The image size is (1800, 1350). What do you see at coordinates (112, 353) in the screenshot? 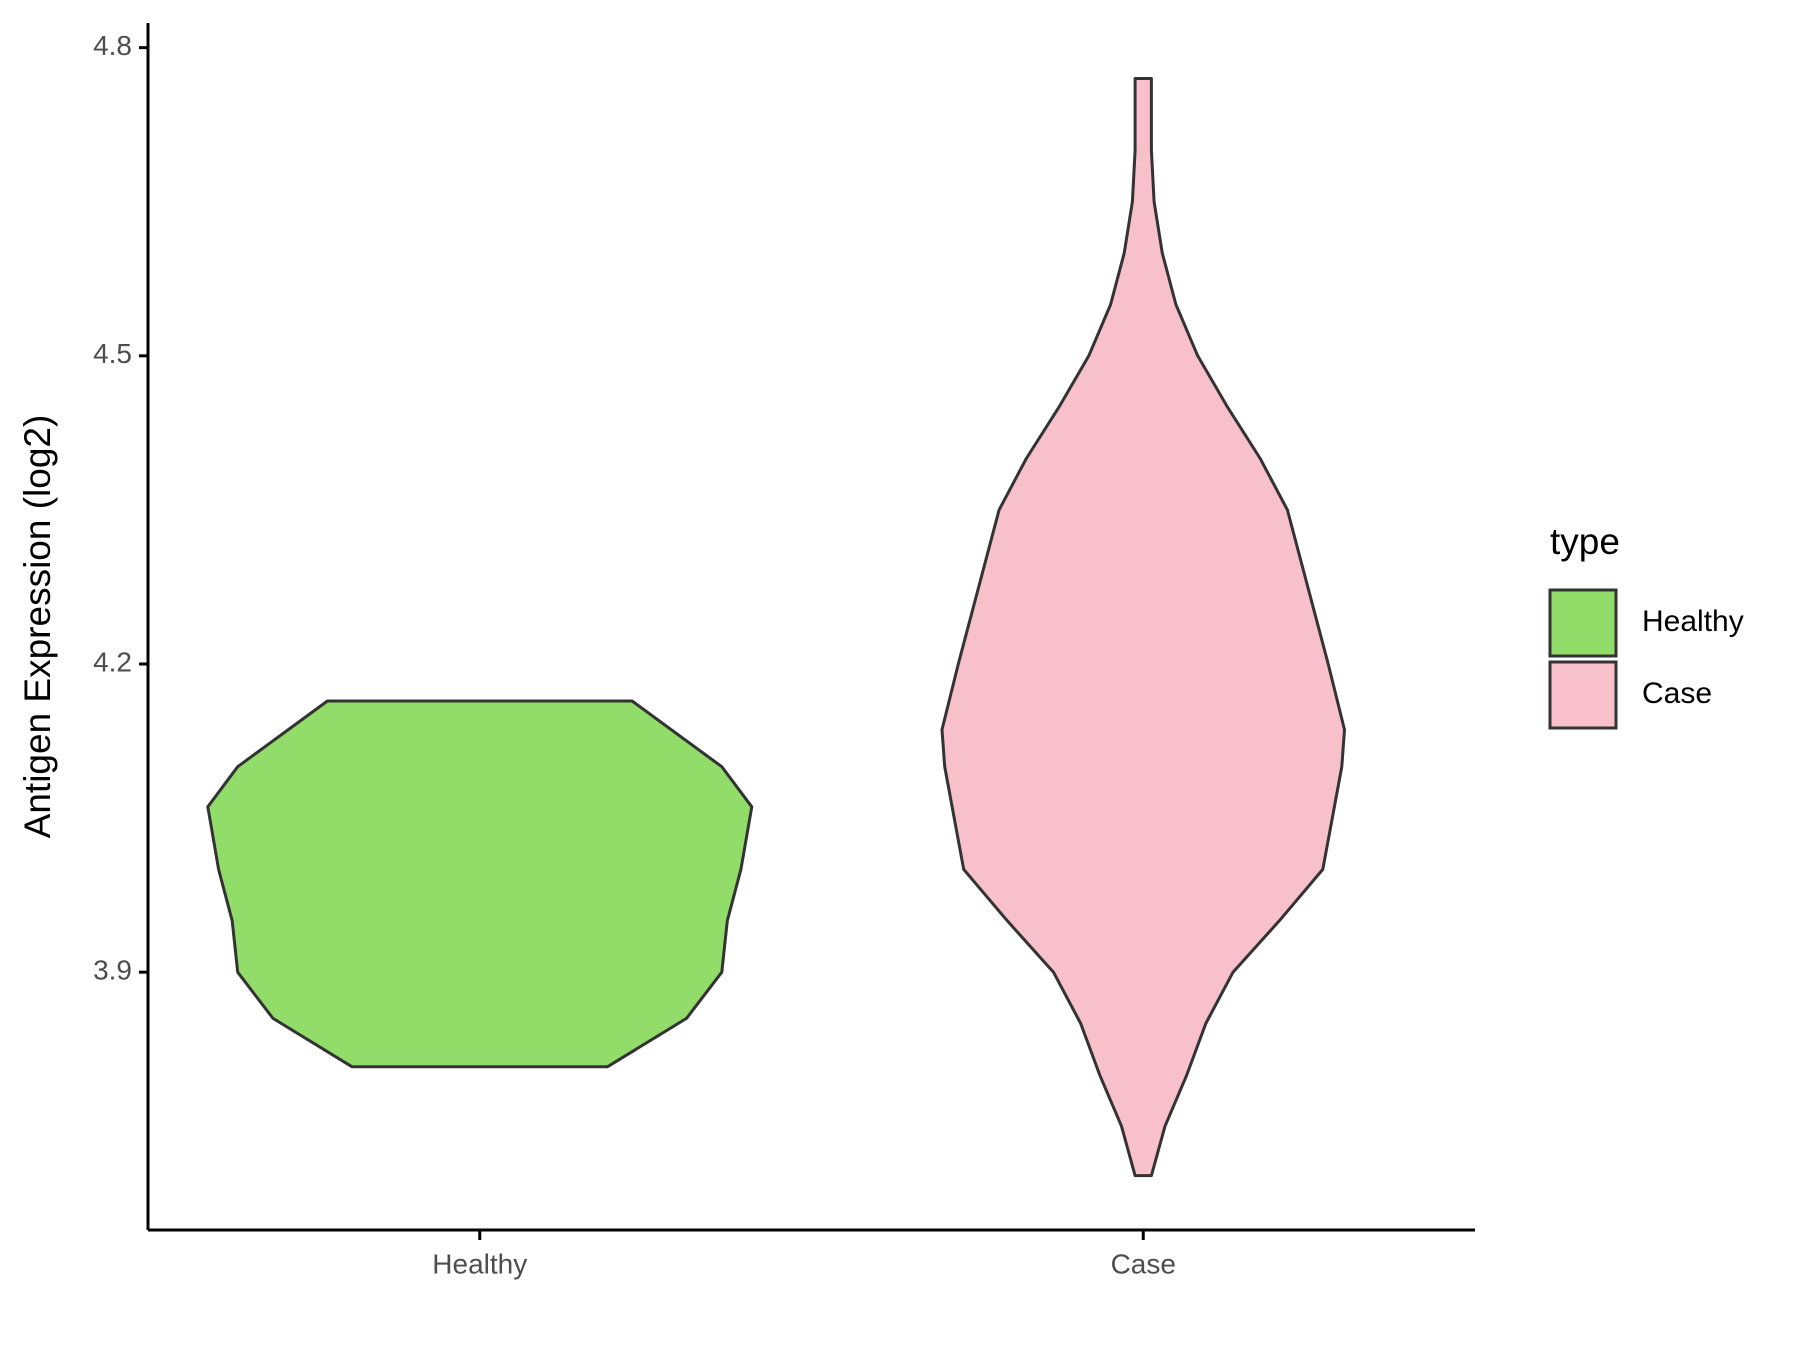
I see `y-tick-label: 4.5` at bounding box center [112, 353].